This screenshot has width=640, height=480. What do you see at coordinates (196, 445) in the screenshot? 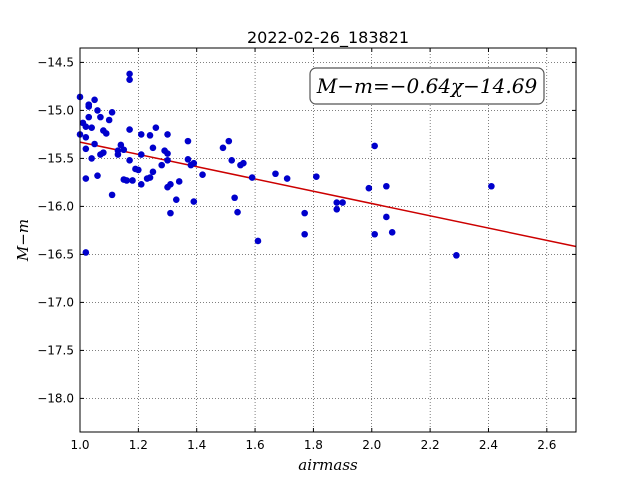
I see `x-tick-label: 1.4` at bounding box center [196, 445].